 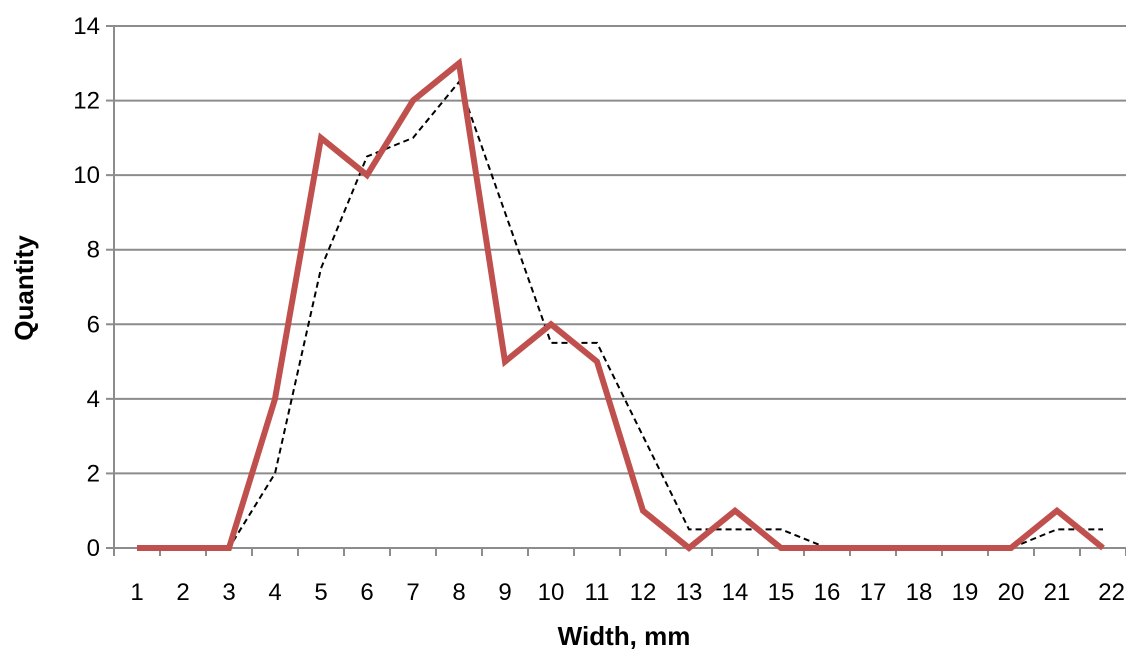 I want to click on y-axis-title: Quantity, so click(x=24, y=288).